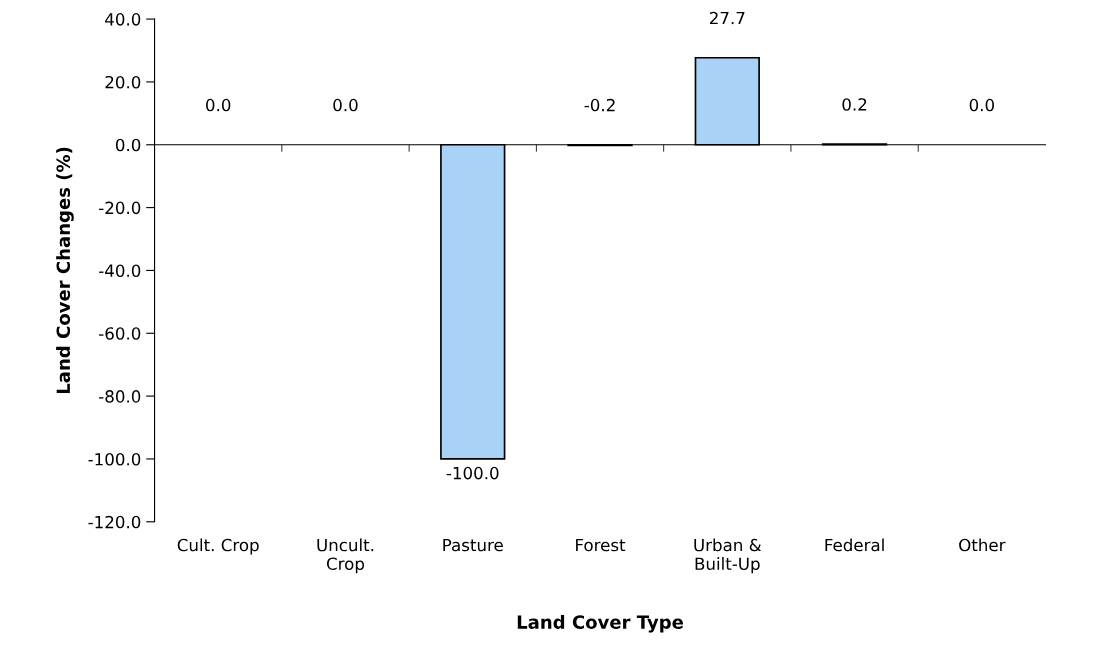 This screenshot has height=658, width=1104. I want to click on y-tick-label: 20.0, so click(123, 82).